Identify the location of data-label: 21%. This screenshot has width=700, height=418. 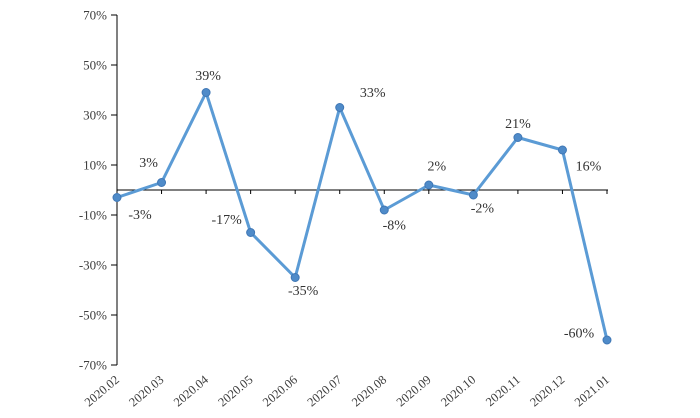
(518, 124).